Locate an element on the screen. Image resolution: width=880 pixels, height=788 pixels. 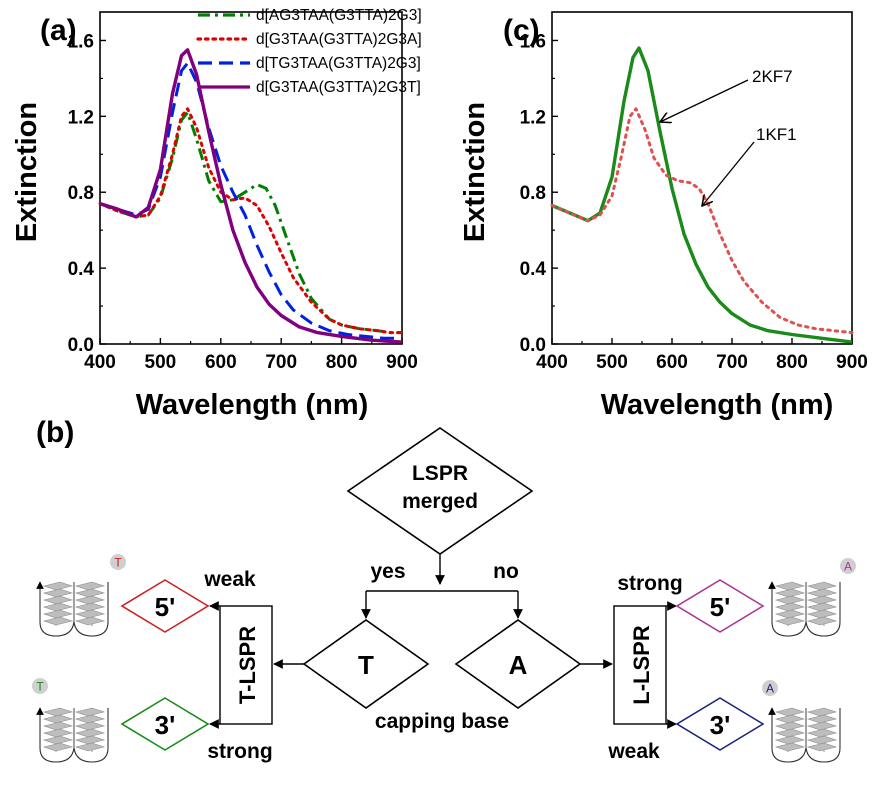
chart-a-ylabel: Extinction is located at coordinates (27, 172).